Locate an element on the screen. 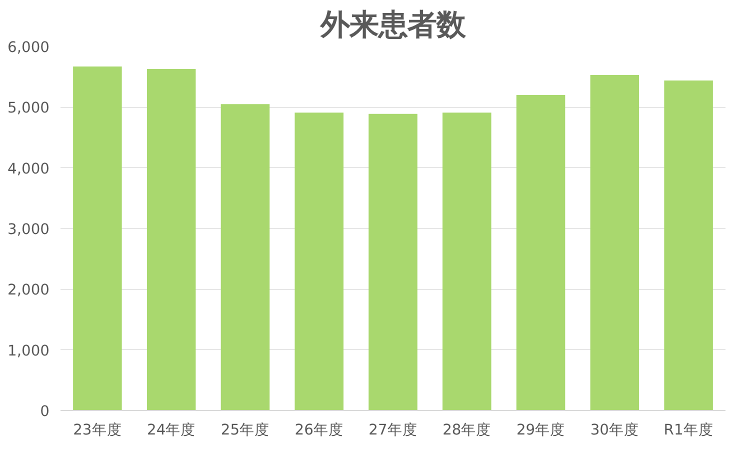  y-tick-label: 5,000 is located at coordinates (29, 108).